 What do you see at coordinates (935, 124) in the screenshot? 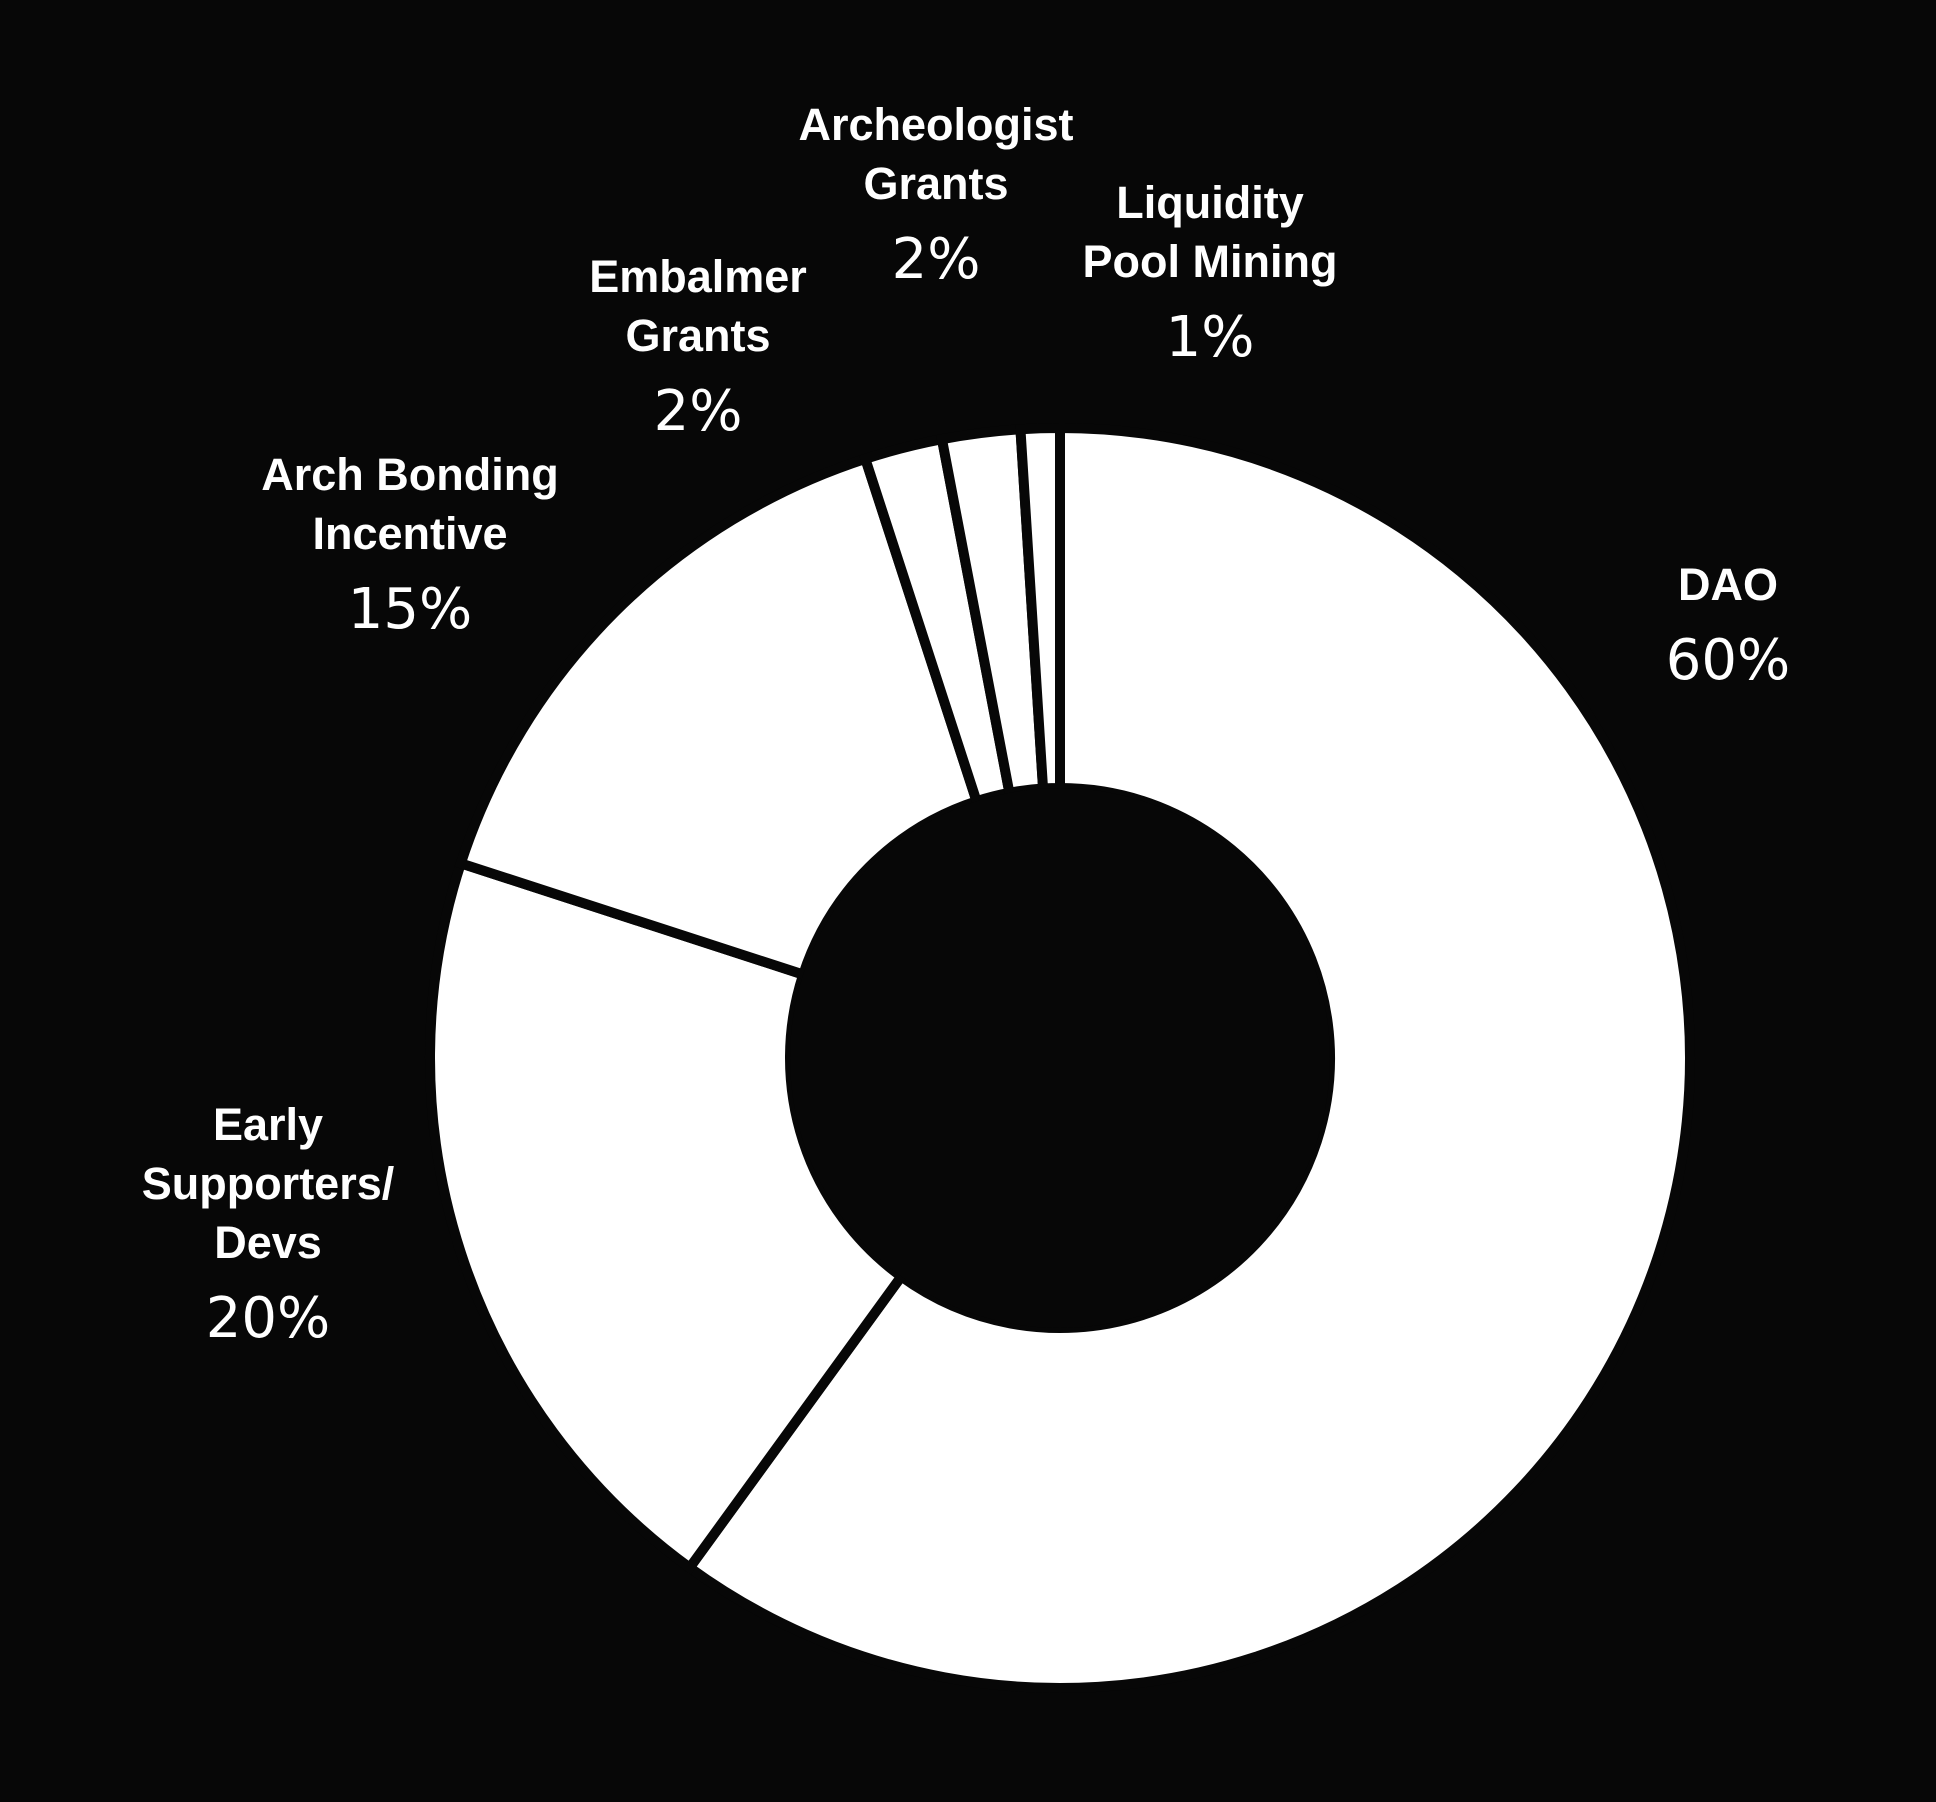
I see `slice-label-line: Archeologist` at bounding box center [935, 124].